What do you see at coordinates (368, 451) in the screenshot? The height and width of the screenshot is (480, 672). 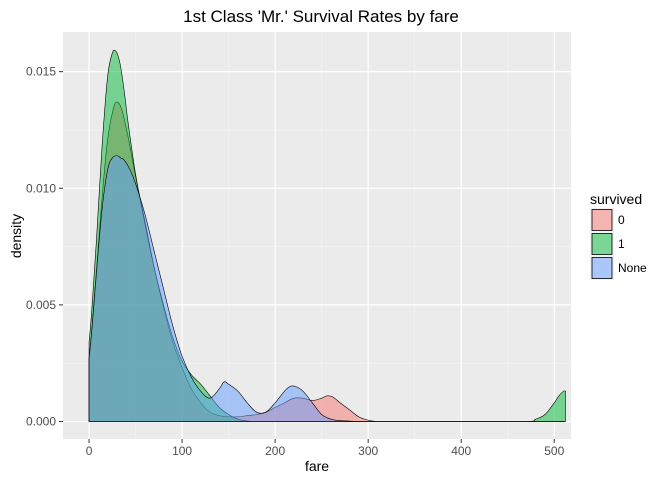 I see `x-tick-label: 300` at bounding box center [368, 451].